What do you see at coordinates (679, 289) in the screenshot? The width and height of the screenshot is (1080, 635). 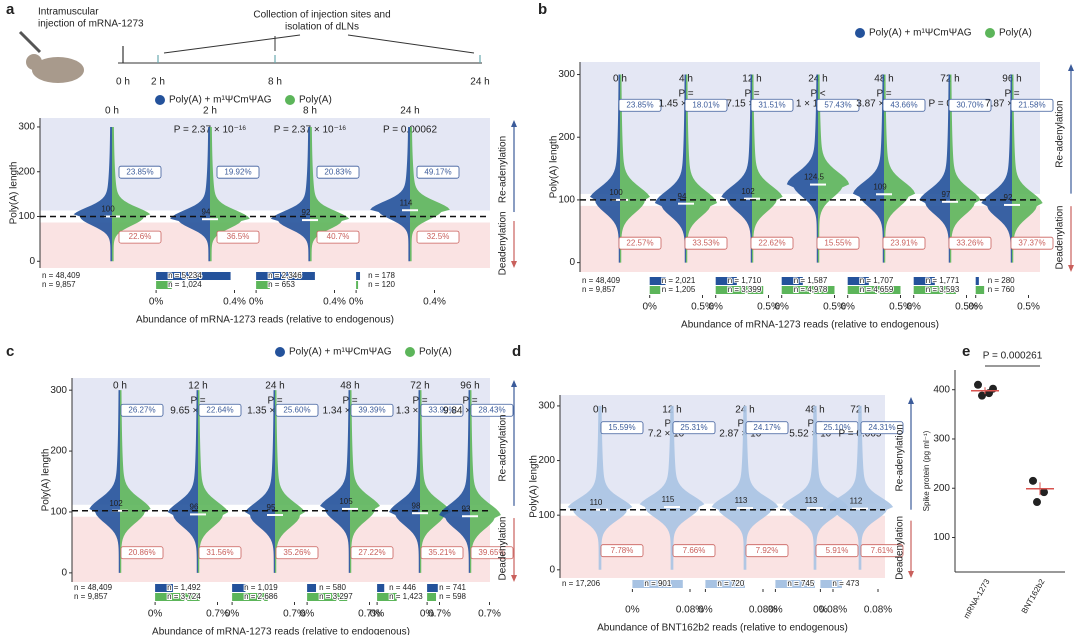 I see `n-label: n = 1,205` at bounding box center [679, 289].